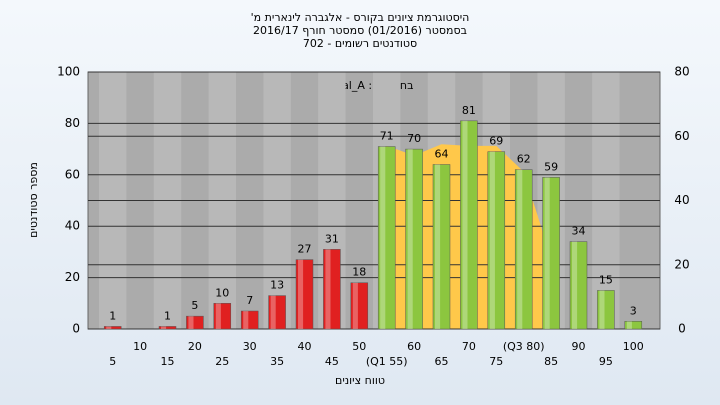  Describe the element at coordinates (112, 361) in the screenshot. I see `x-tick-label: 5` at that location.